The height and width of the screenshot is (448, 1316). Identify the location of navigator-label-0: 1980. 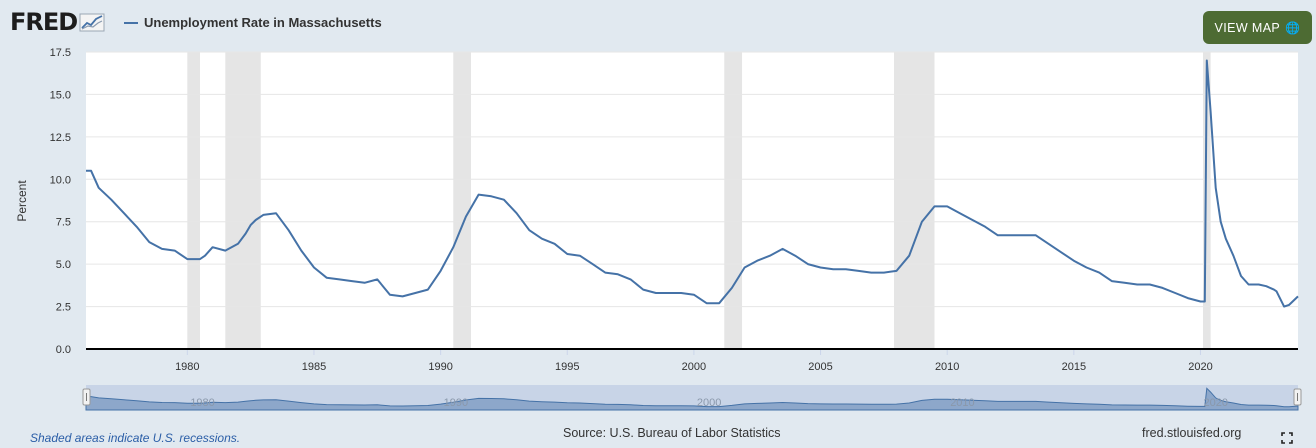
(202, 403).